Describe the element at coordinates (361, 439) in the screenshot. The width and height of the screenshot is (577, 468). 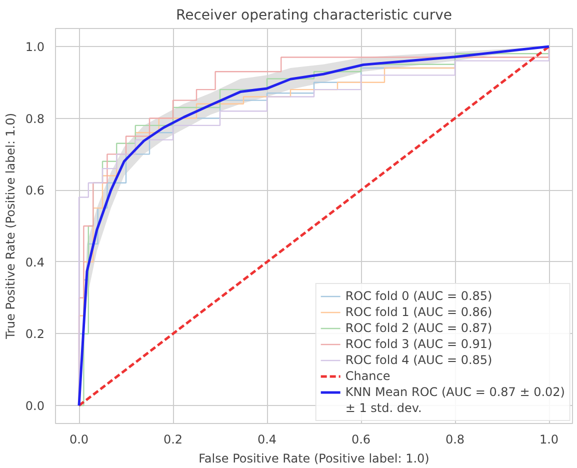
I see `x-tick-label: 0.6` at that location.